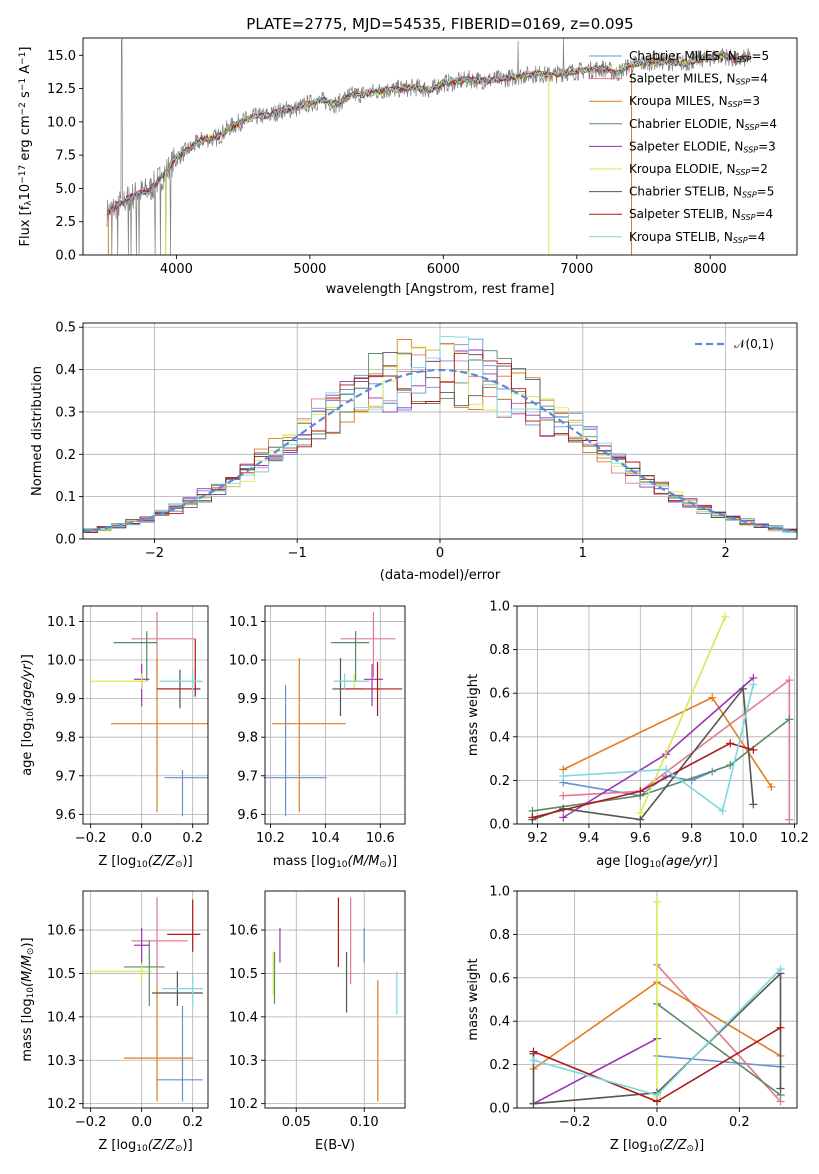  What do you see at coordinates (657, 1002) in the screenshot?
I see `weight-vs-Z-plot` at bounding box center [657, 1002].